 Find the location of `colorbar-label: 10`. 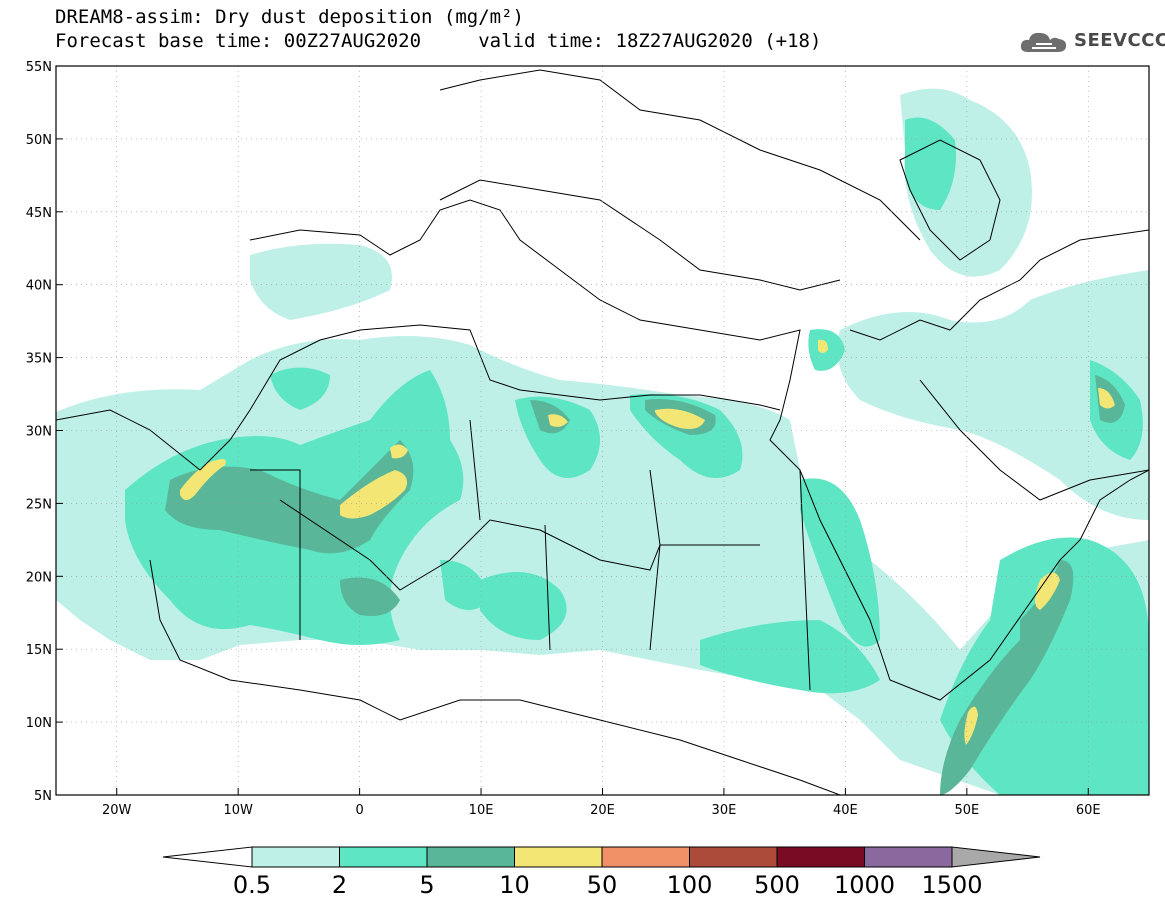

colorbar-label: 10 is located at coordinates (514, 885).